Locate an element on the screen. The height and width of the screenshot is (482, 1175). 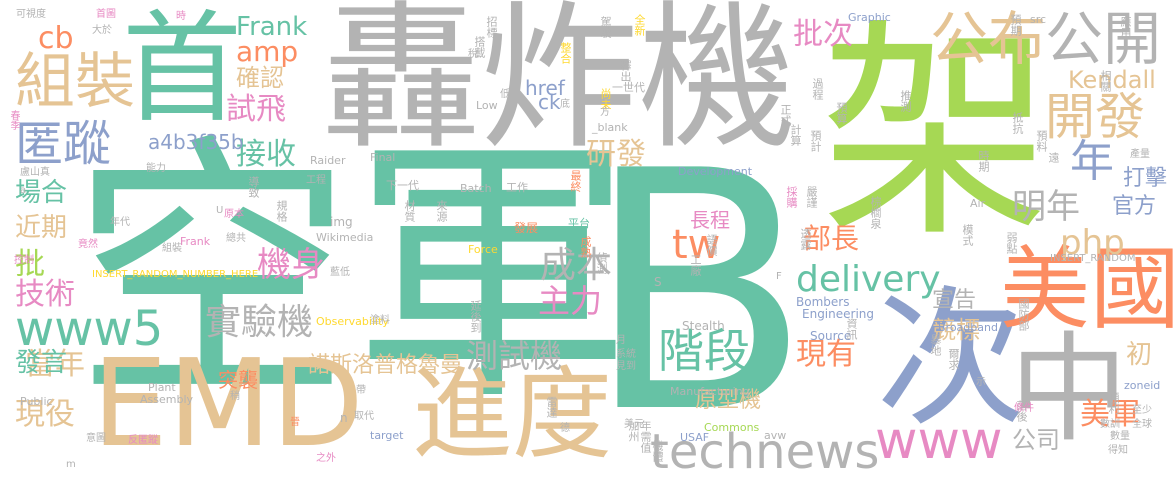
word: 部長 is located at coordinates (831, 238).